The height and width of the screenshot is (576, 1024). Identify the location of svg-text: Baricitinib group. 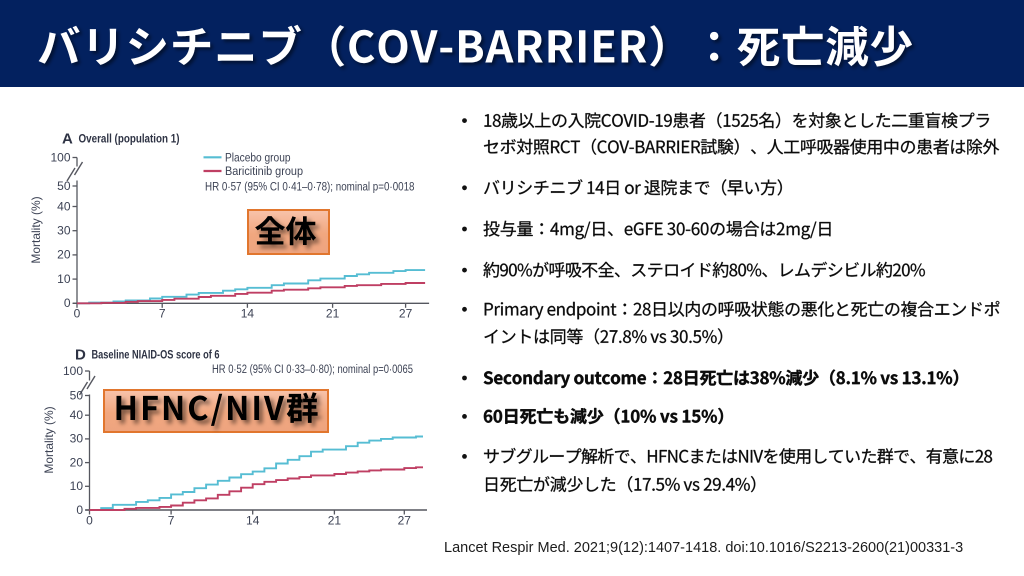
(264, 171).